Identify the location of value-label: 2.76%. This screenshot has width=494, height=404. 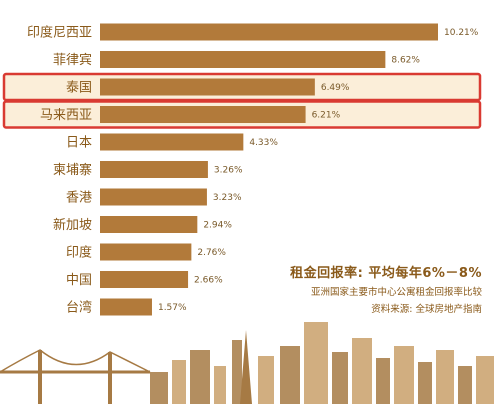
(211, 253).